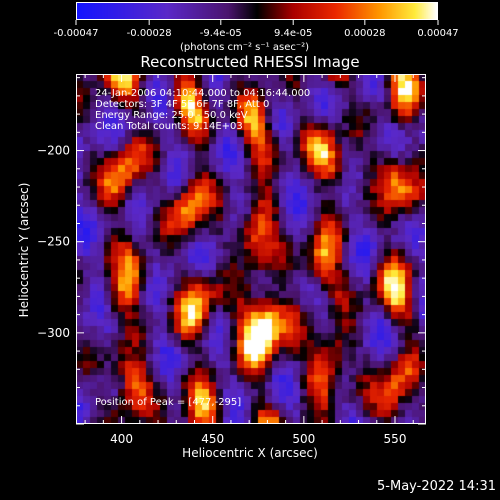 The width and height of the screenshot is (500, 500). Describe the element at coordinates (303, 439) in the screenshot. I see `x-tick-label: 500` at that location.